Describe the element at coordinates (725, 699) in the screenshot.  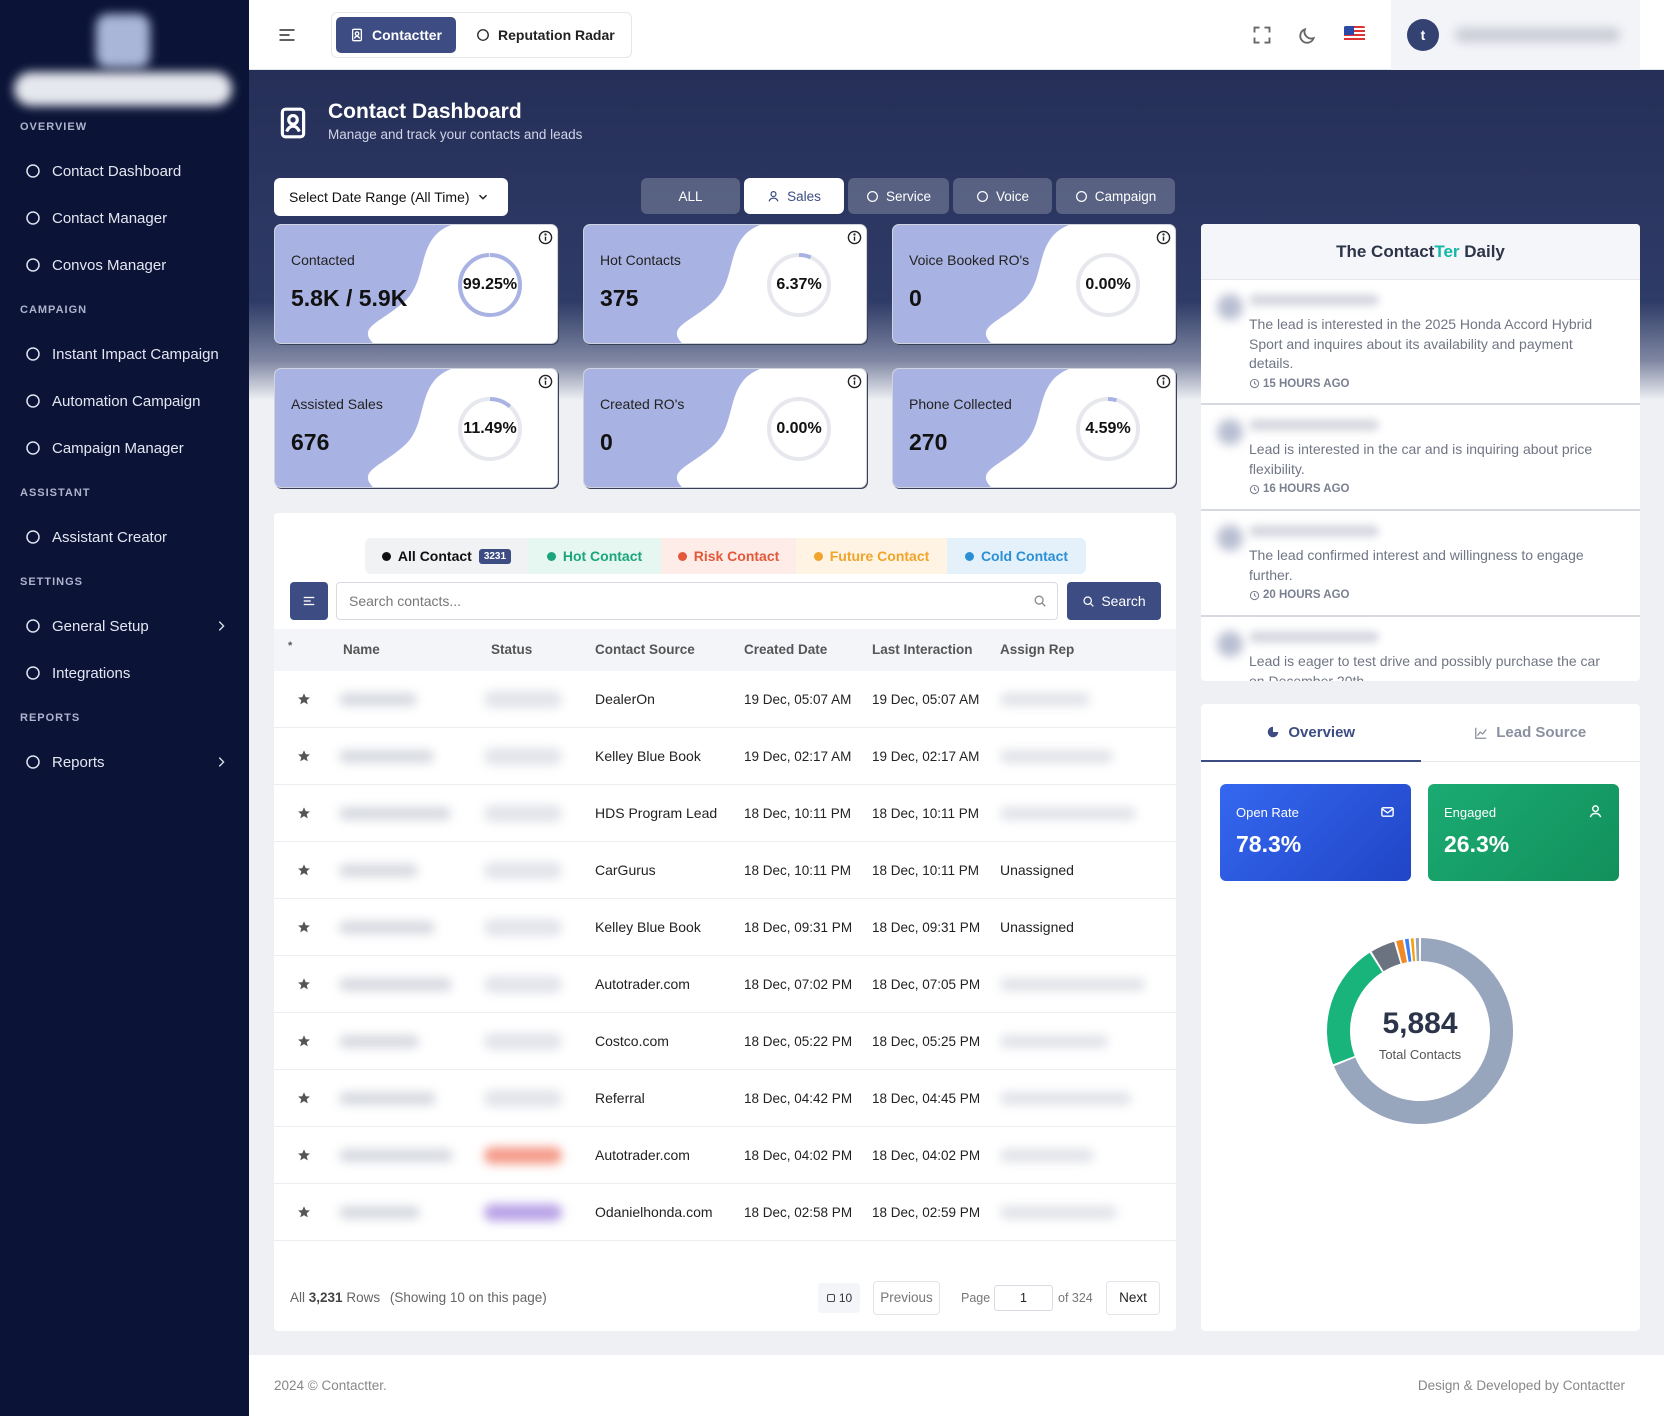
I see `table-row: DealerOn 19 Dec, 05:07 AM 19 Dec, 05:07 AM` at that location.